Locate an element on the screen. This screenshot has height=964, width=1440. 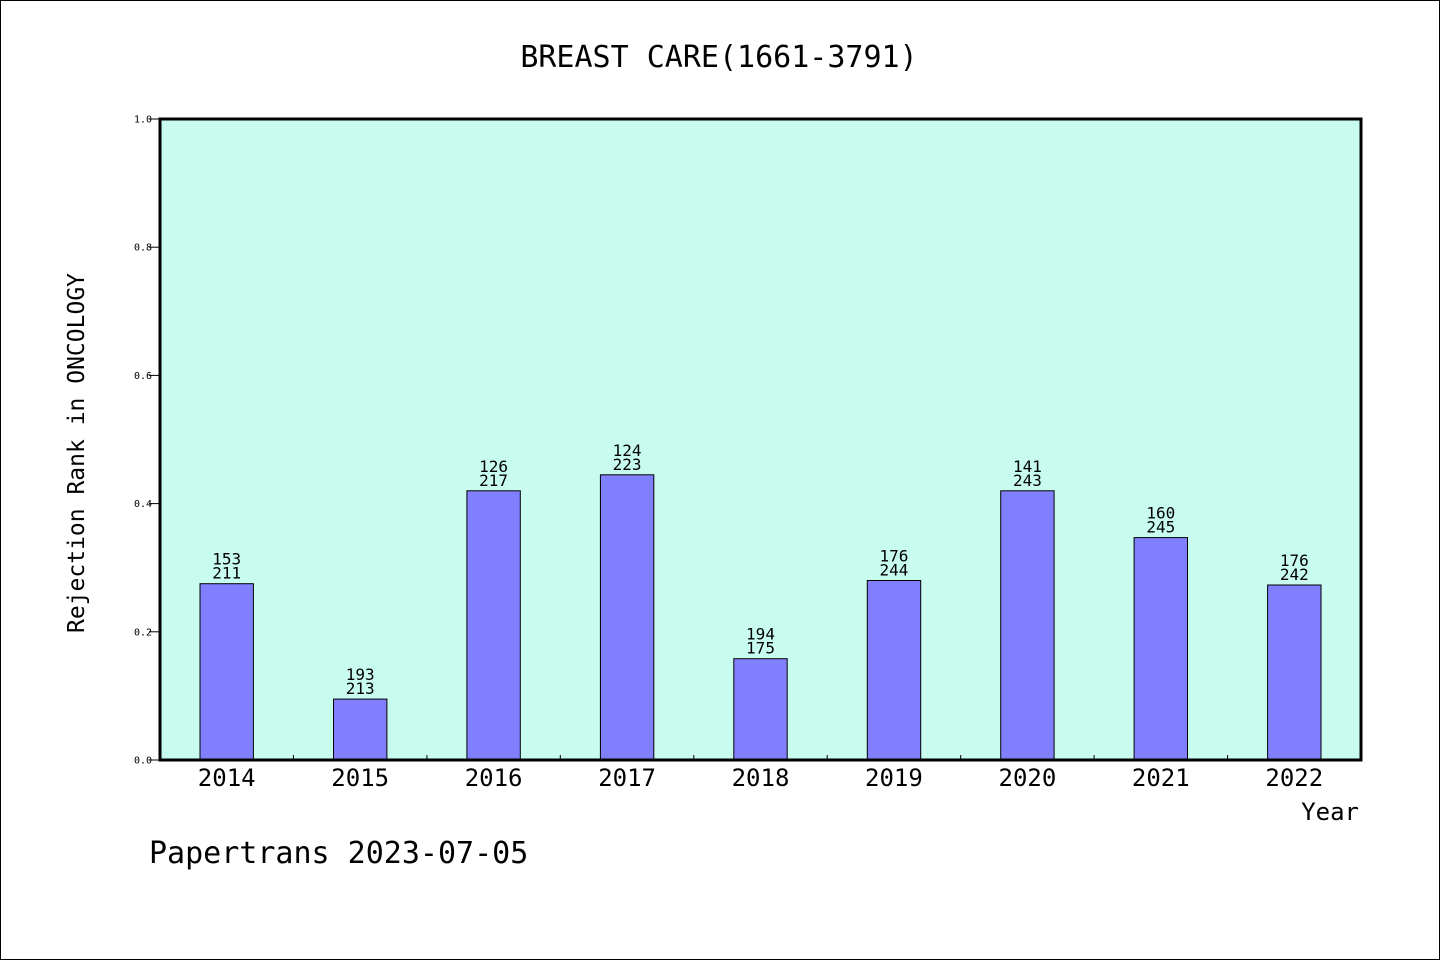
x-tick-label-2022: 2022 is located at coordinates (1294, 778).